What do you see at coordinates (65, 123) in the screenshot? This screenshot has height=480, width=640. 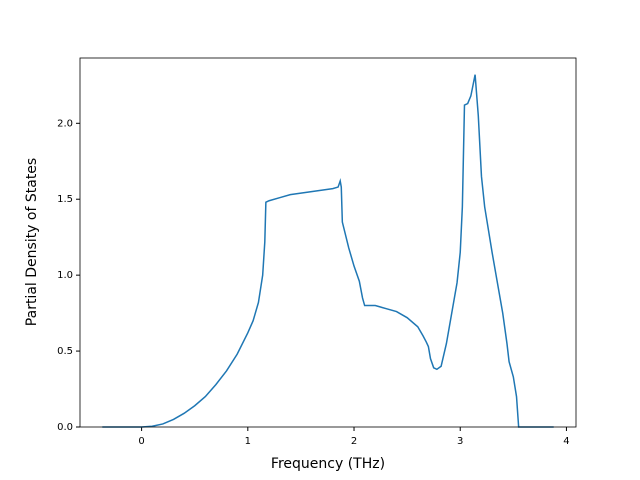 I see `y-tick-label: 2.0` at bounding box center [65, 123].